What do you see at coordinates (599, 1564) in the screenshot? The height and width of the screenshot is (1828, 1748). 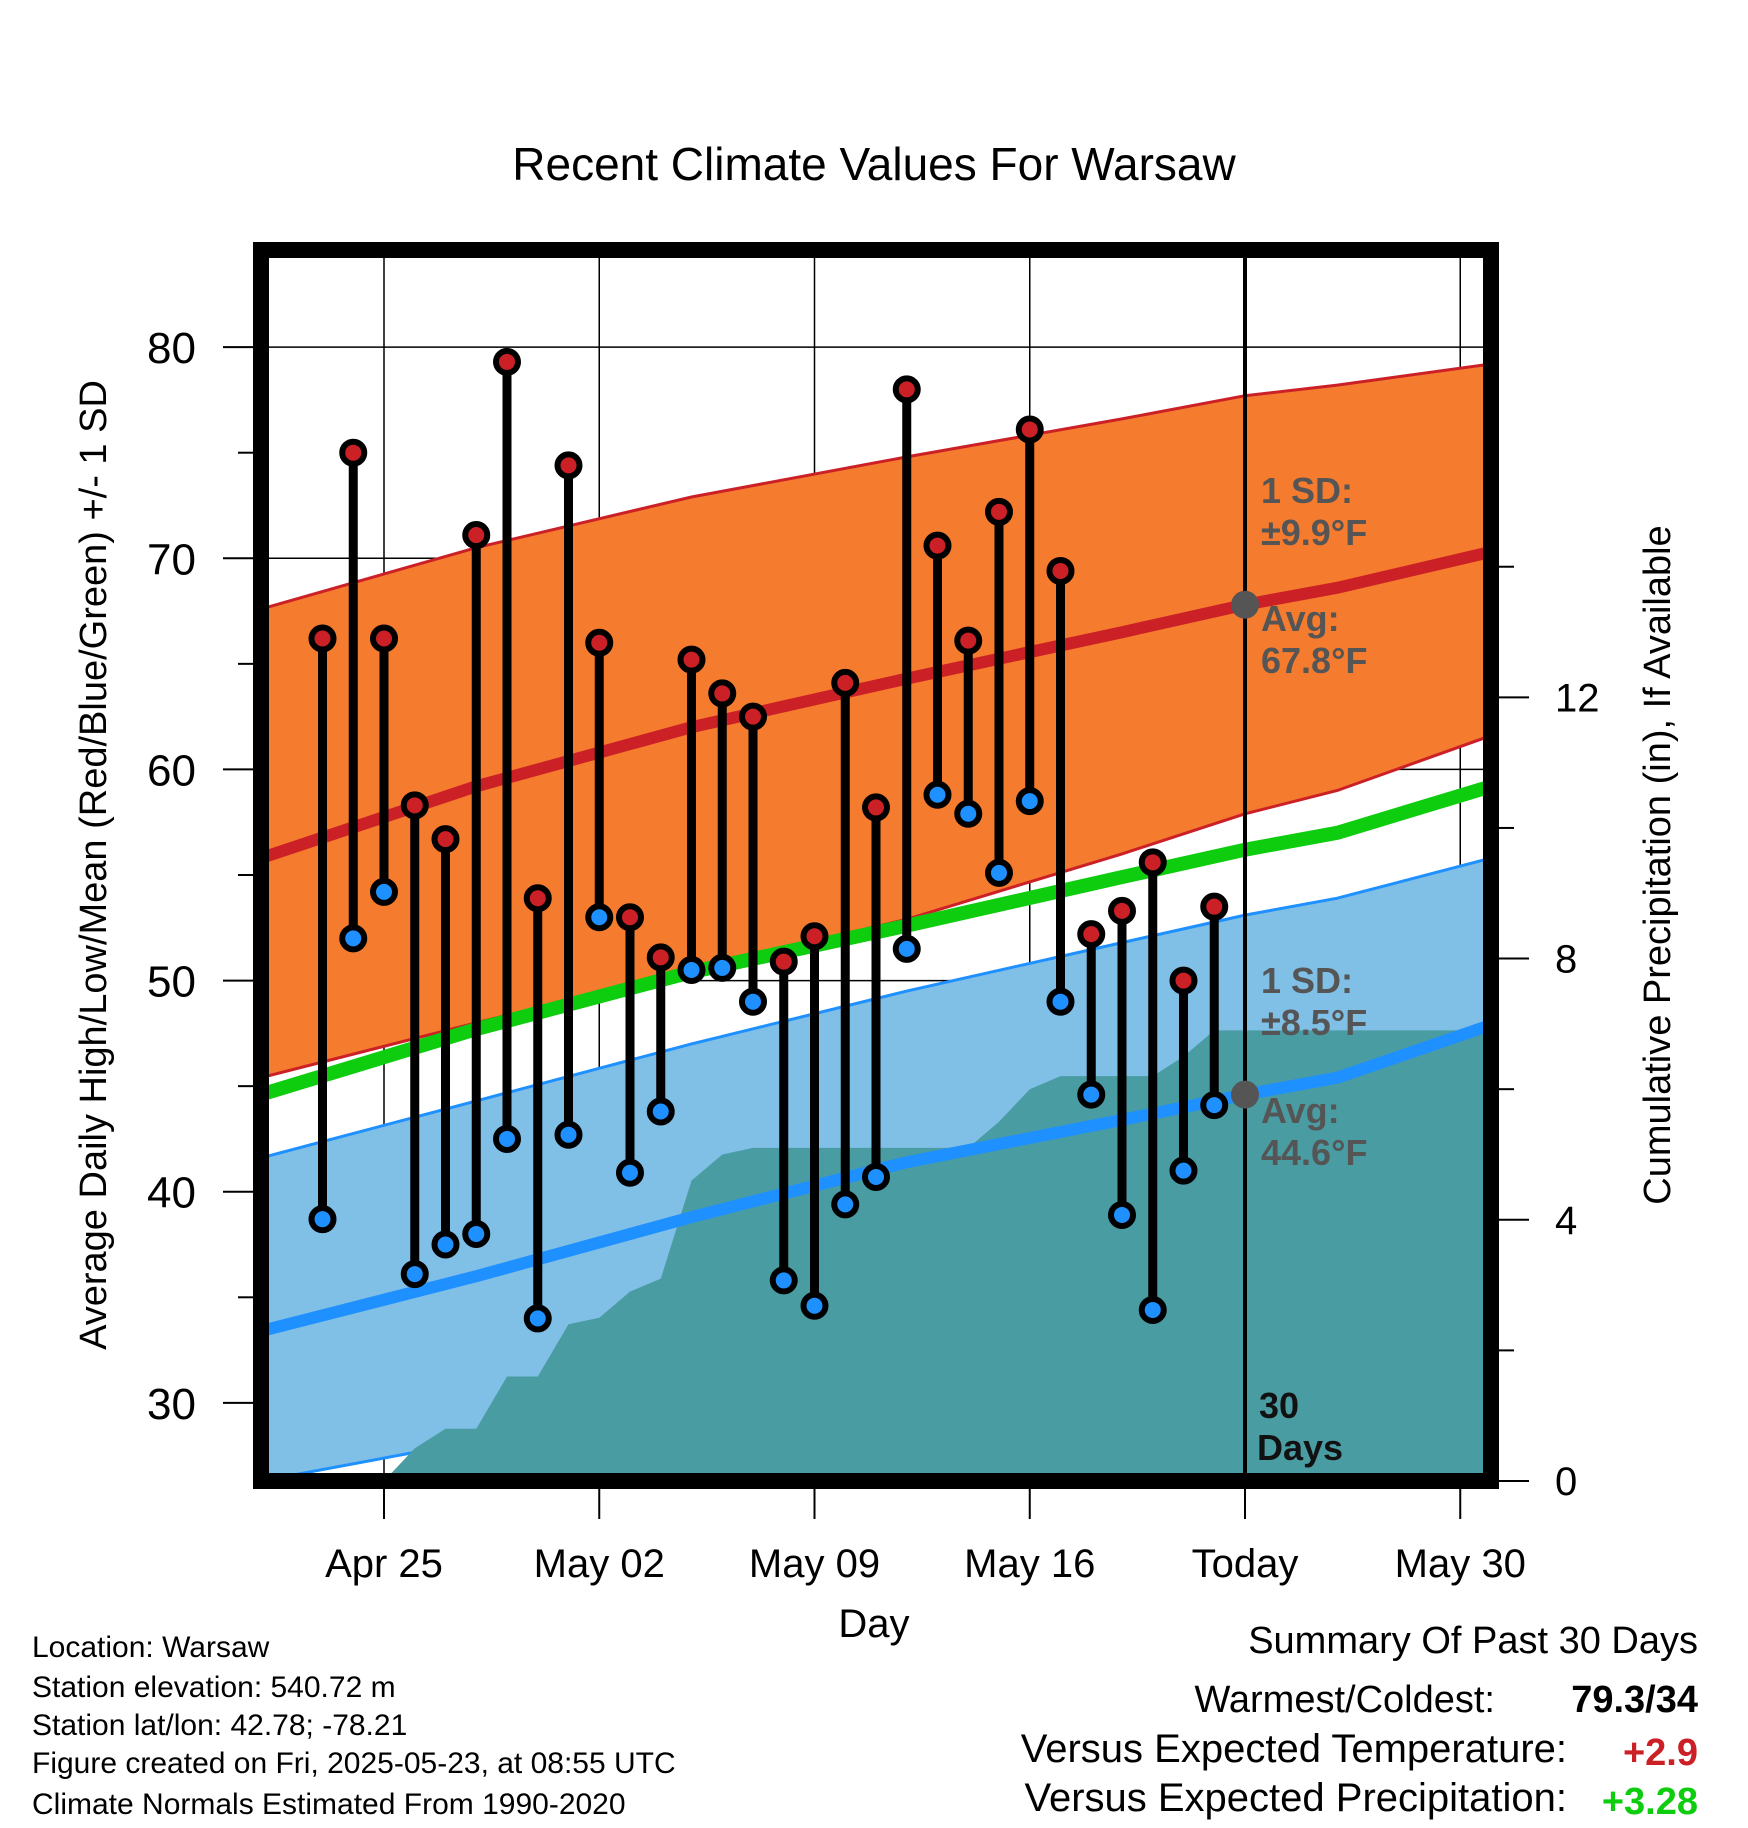 I see `x-tick-label: May 02` at bounding box center [599, 1564].